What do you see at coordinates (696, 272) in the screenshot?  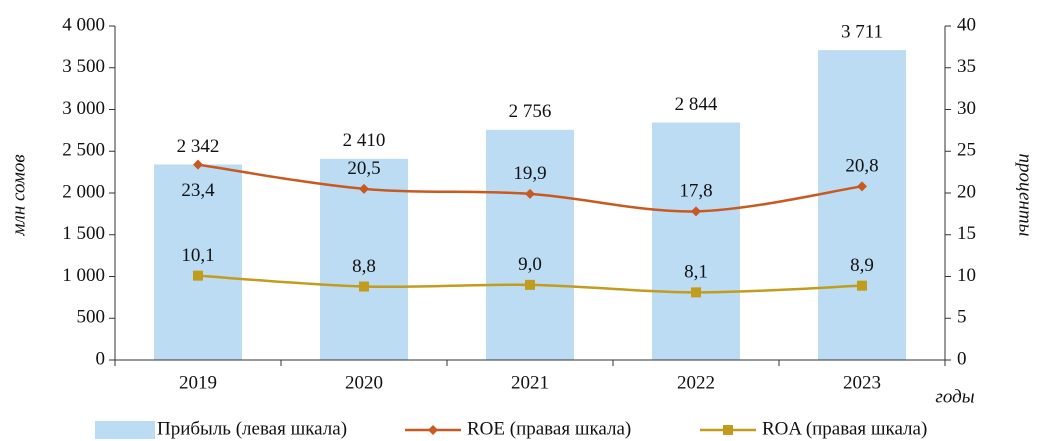 I see `data-label: 8,1` at bounding box center [696, 272].